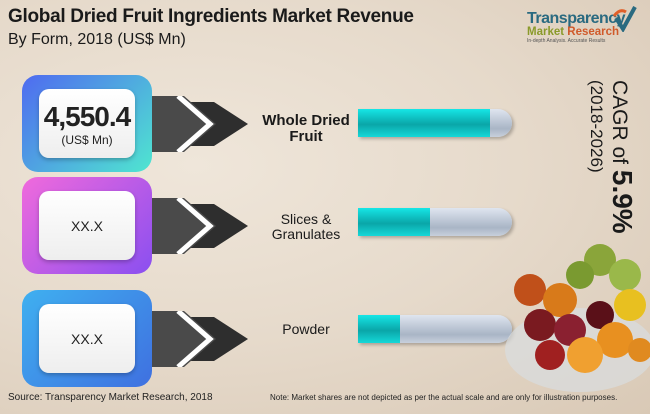 Image resolution: width=650 pixels, height=414 pixels. What do you see at coordinates (593, 32) in the screenshot?
I see `logo-research: Research` at bounding box center [593, 32].